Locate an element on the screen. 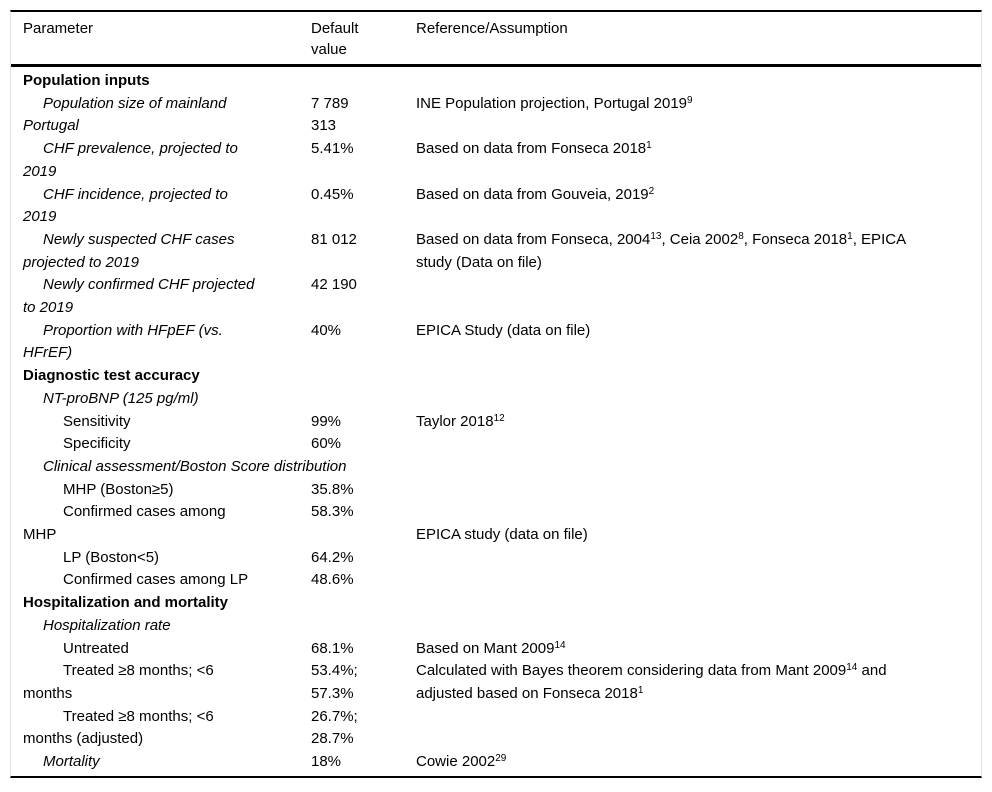 The width and height of the screenshot is (992, 792). column-header-parameter: Parameter is located at coordinates (58, 28).